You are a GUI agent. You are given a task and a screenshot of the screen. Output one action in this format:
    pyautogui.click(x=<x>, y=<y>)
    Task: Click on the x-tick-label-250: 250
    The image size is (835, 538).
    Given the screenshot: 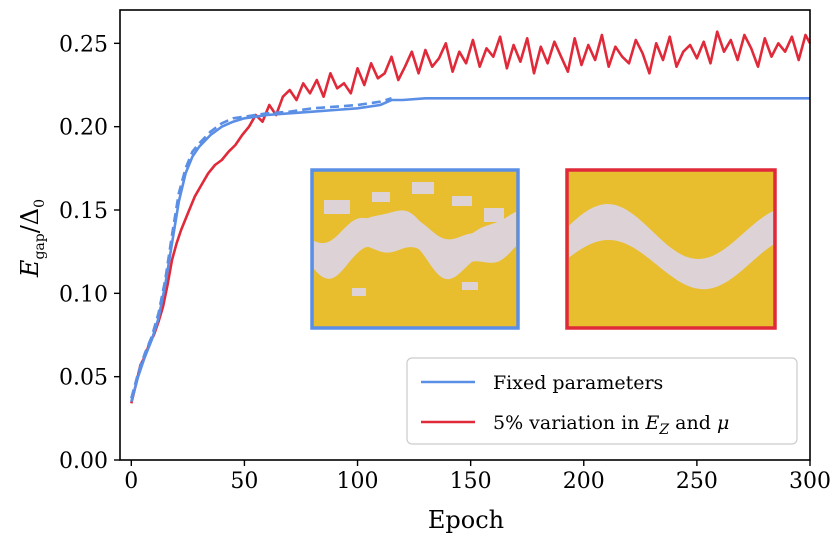 What is the action you would take?
    pyautogui.click(x=697, y=481)
    